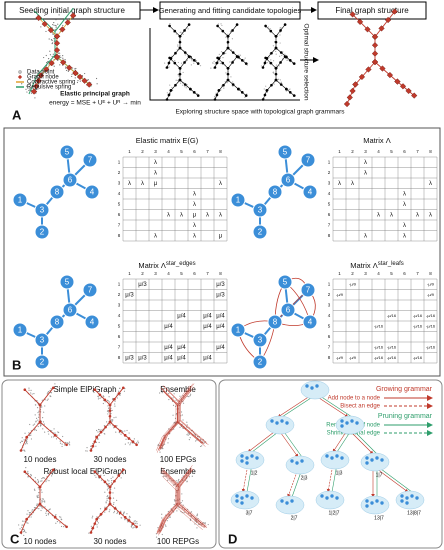 The width and height of the screenshot is (444, 550). Describe the element at coordinates (70, 180) in the screenshot. I see `node-label: 6` at that location.